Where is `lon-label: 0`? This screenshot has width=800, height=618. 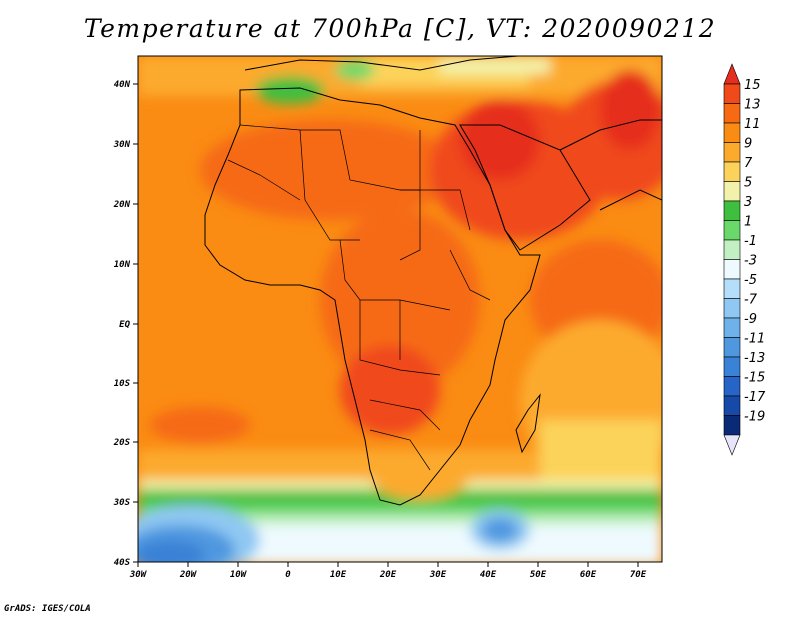
lon-label: 0 is located at coordinates (288, 575).